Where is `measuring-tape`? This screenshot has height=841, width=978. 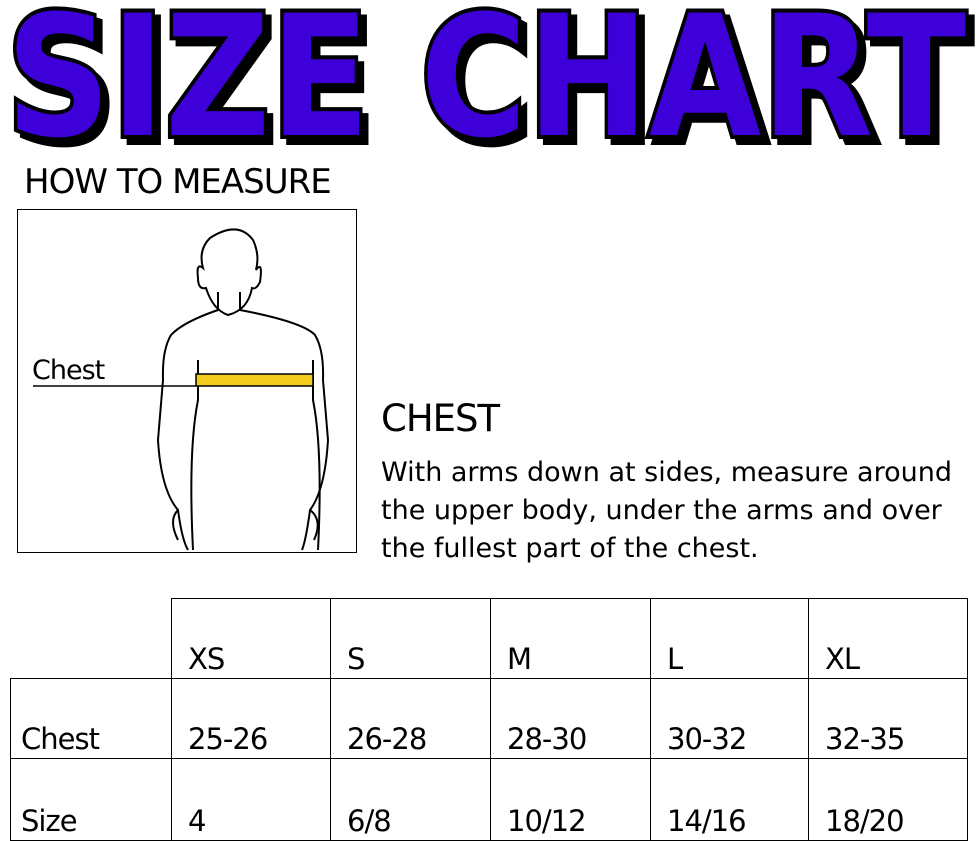 measuring-tape is located at coordinates (254, 380).